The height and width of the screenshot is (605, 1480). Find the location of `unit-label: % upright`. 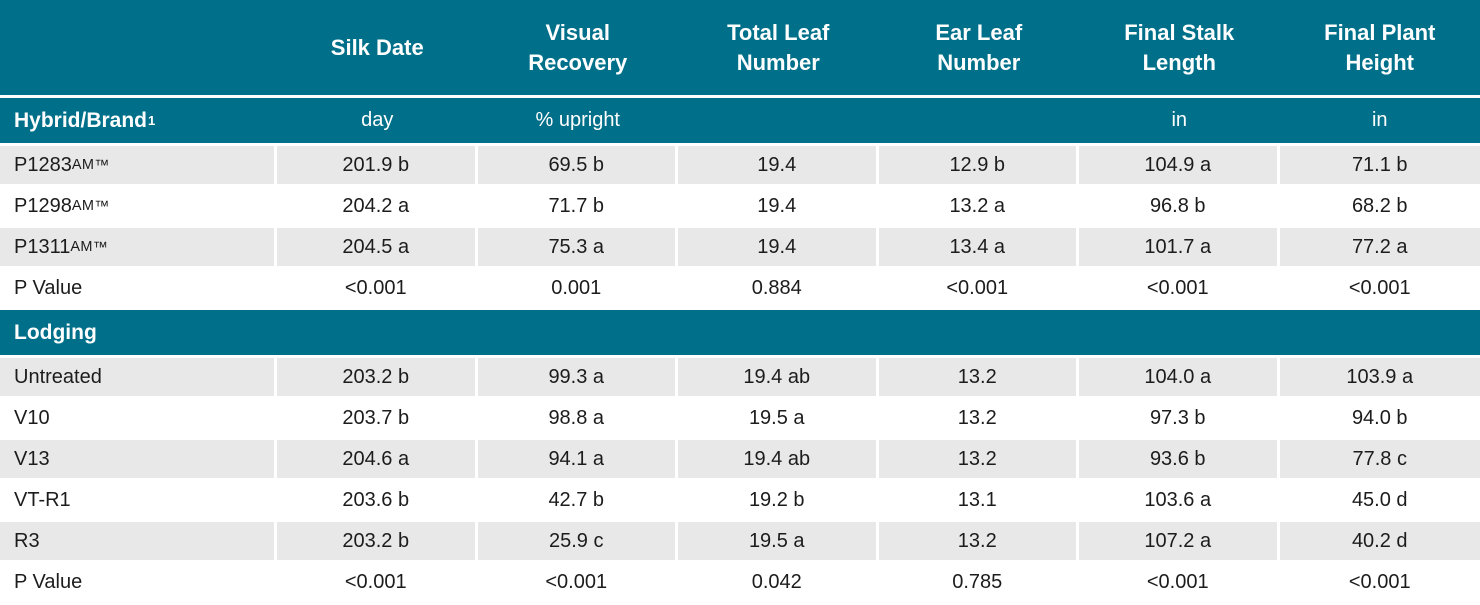

unit-label: % upright is located at coordinates (578, 120).